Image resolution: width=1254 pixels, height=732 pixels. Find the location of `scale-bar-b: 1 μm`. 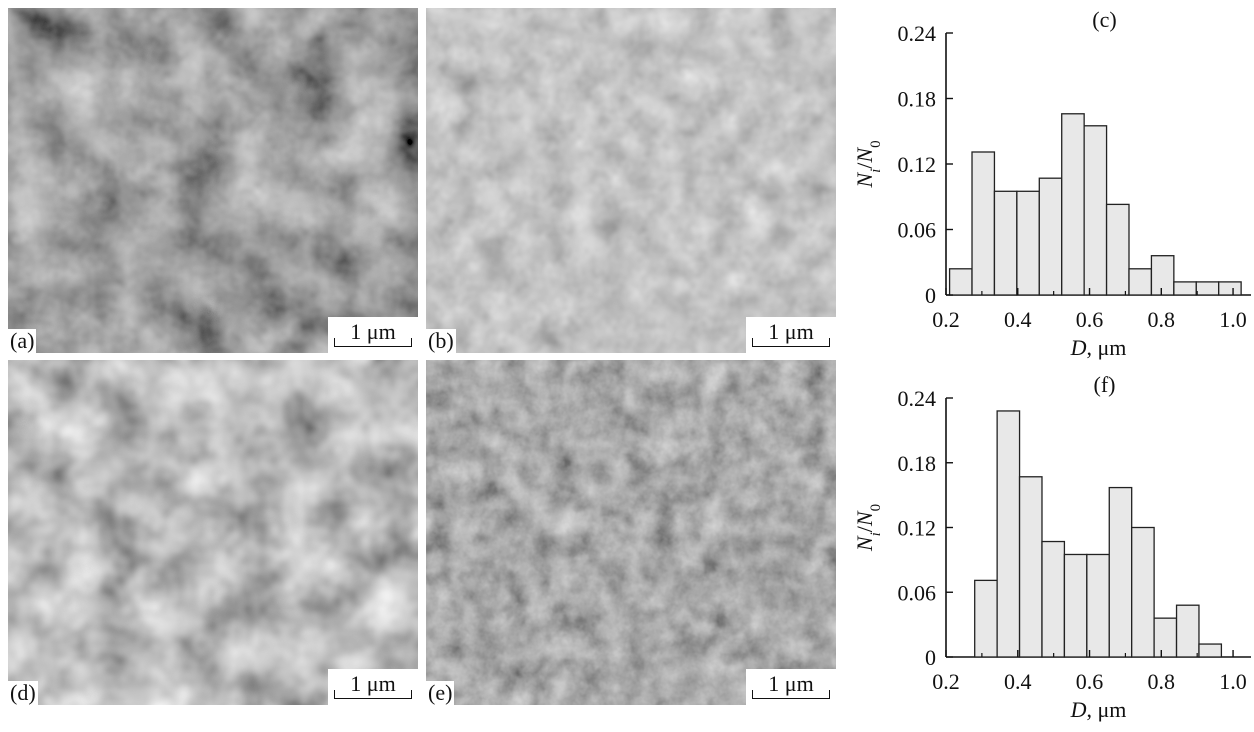

scale-bar-b: 1 μm is located at coordinates (791, 335).